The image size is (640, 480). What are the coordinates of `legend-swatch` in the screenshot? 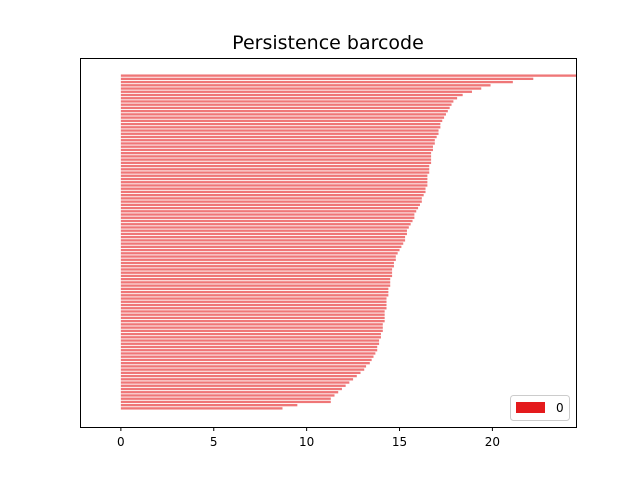 It's located at (530, 407).